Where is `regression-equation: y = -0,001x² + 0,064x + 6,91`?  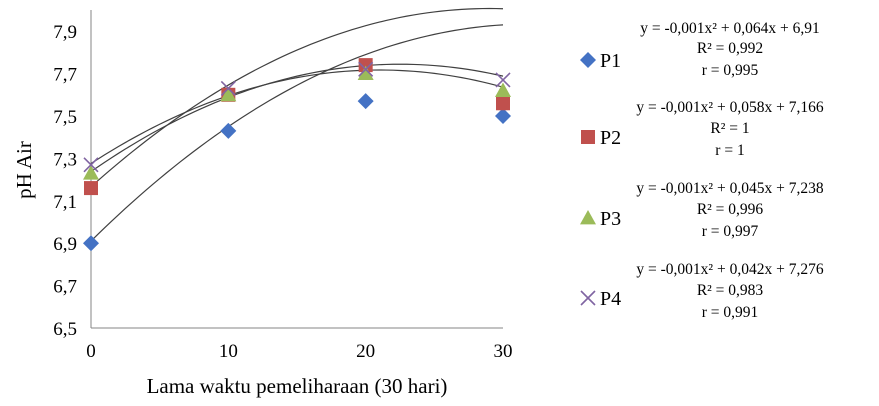 regression-equation: y = -0,001x² + 0,064x + 6,91 is located at coordinates (729, 28).